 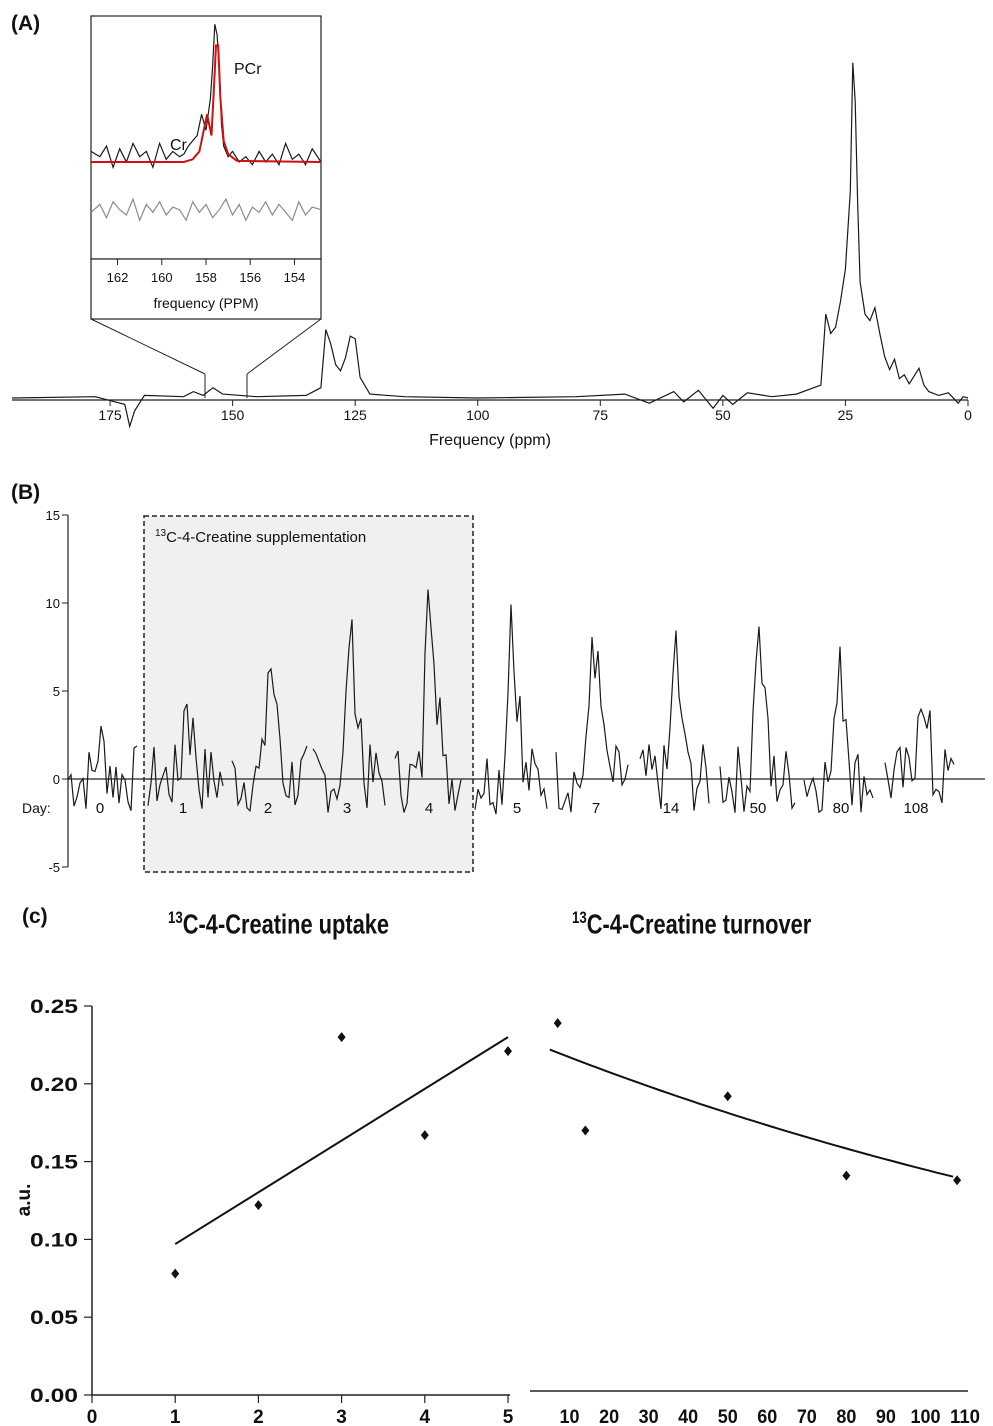 I want to click on panel-c-uptake-x-tick-label: 1, so click(x=175, y=1416).